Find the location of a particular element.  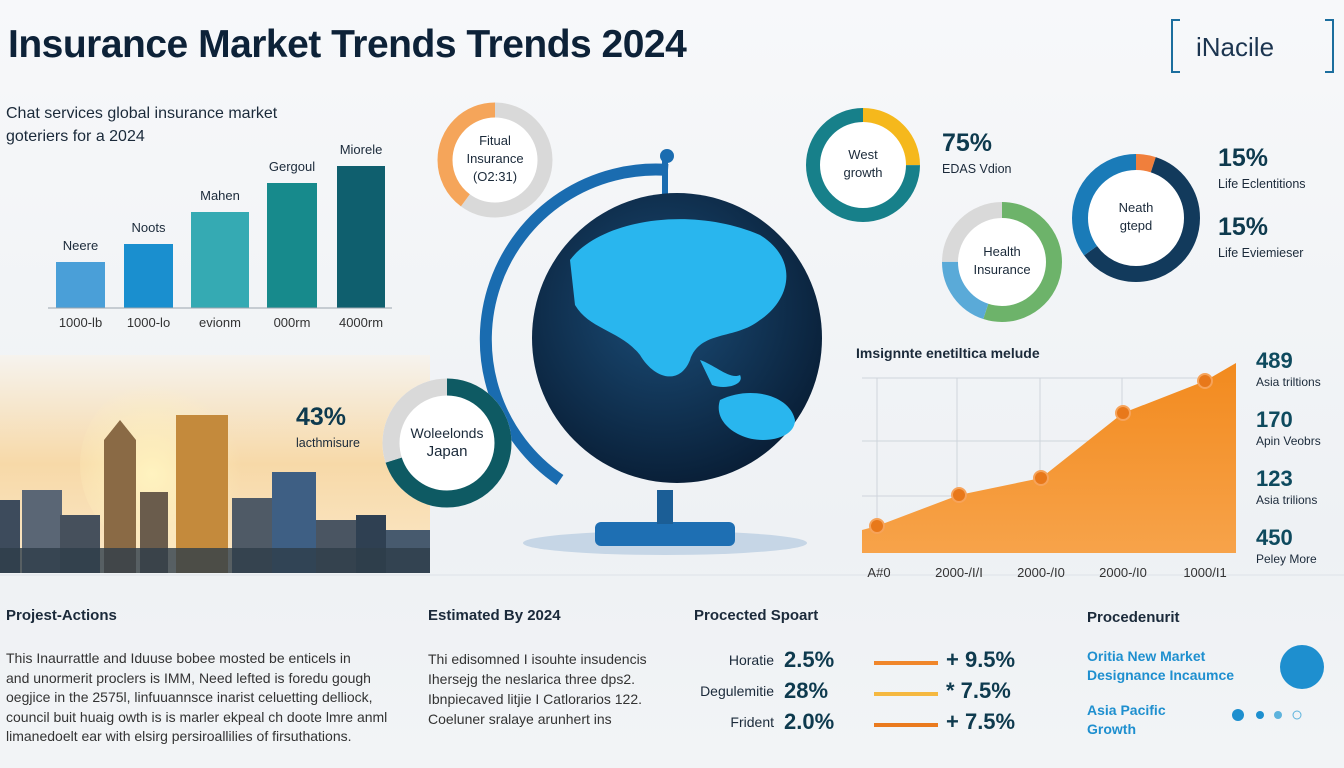

x-tick-label: 4000rm is located at coordinates (361, 322).